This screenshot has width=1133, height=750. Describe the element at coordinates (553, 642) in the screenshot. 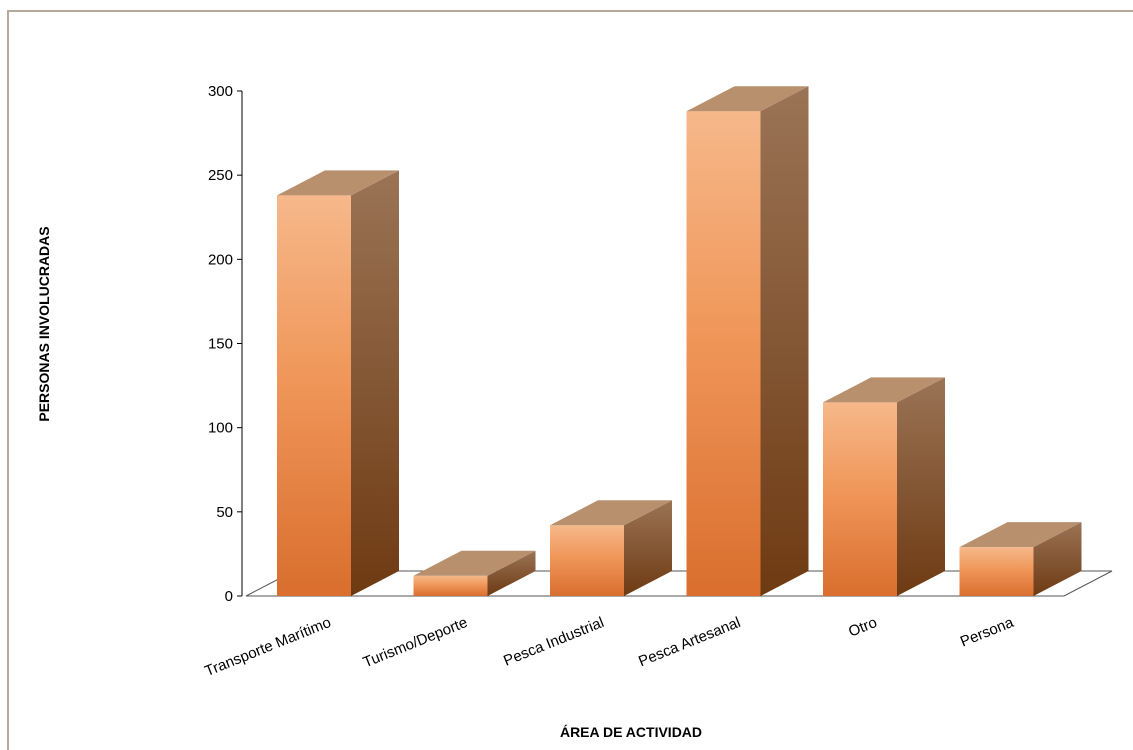

I see `x-category-label: Pesca Industrial` at that location.